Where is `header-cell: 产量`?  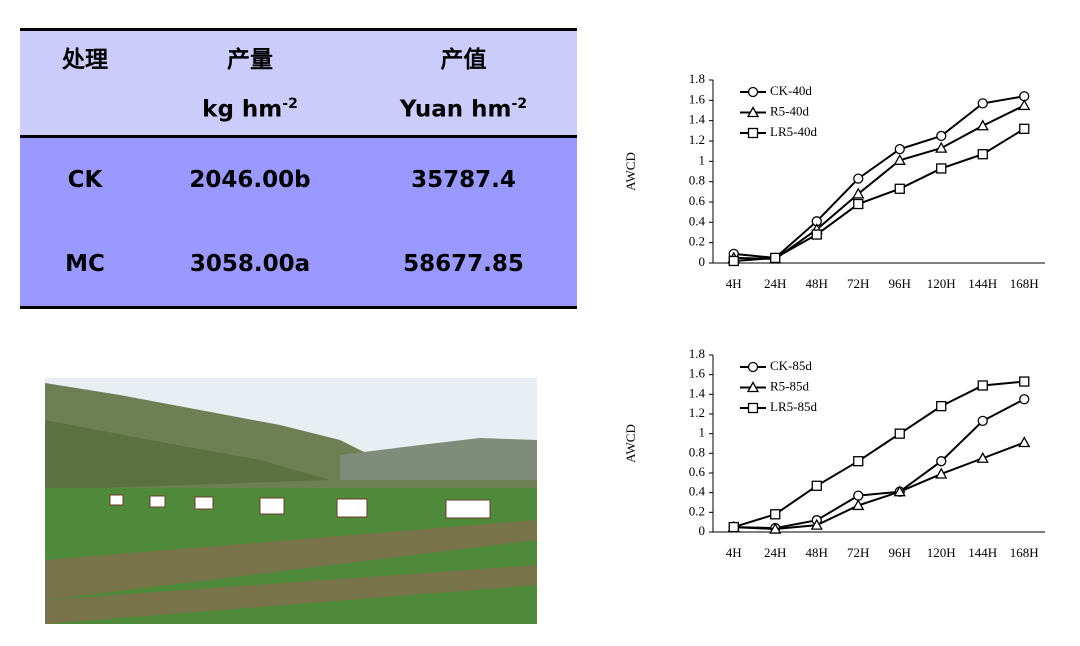 header-cell: 产量 is located at coordinates (250, 55).